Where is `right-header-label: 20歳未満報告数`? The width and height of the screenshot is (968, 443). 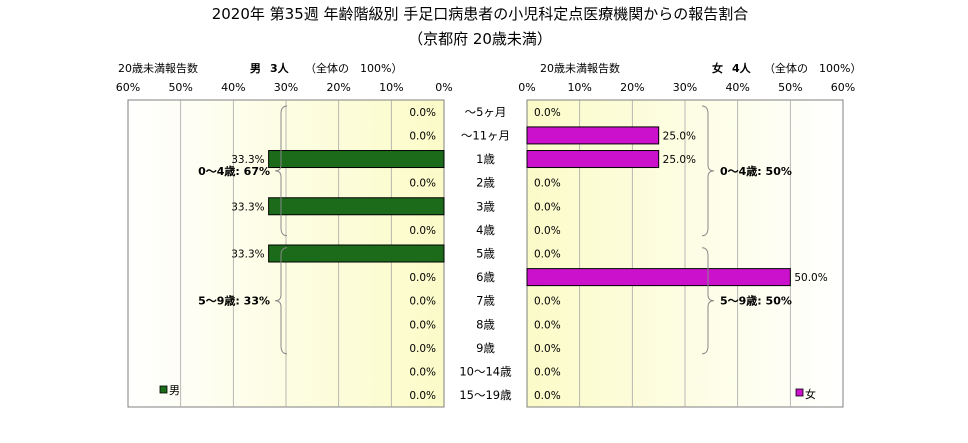 right-header-label: 20歳未満報告数 is located at coordinates (580, 68).